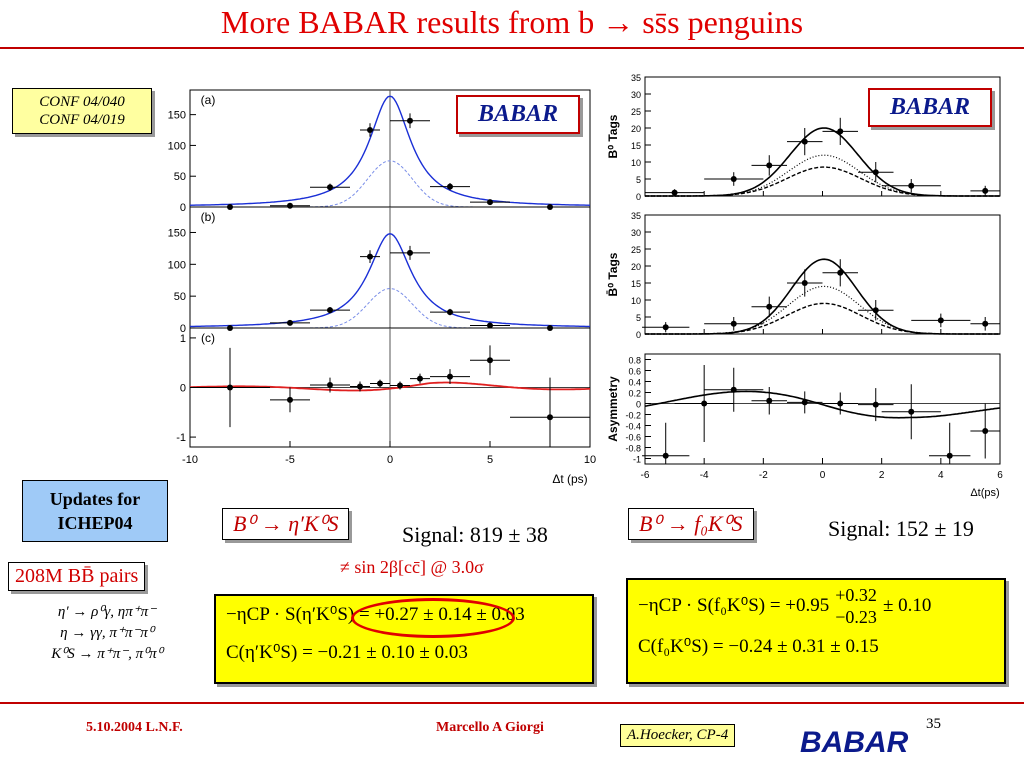 This screenshot has height=768, width=1024. I want to click on conf-note-1: CONF 04/040, so click(82, 102).